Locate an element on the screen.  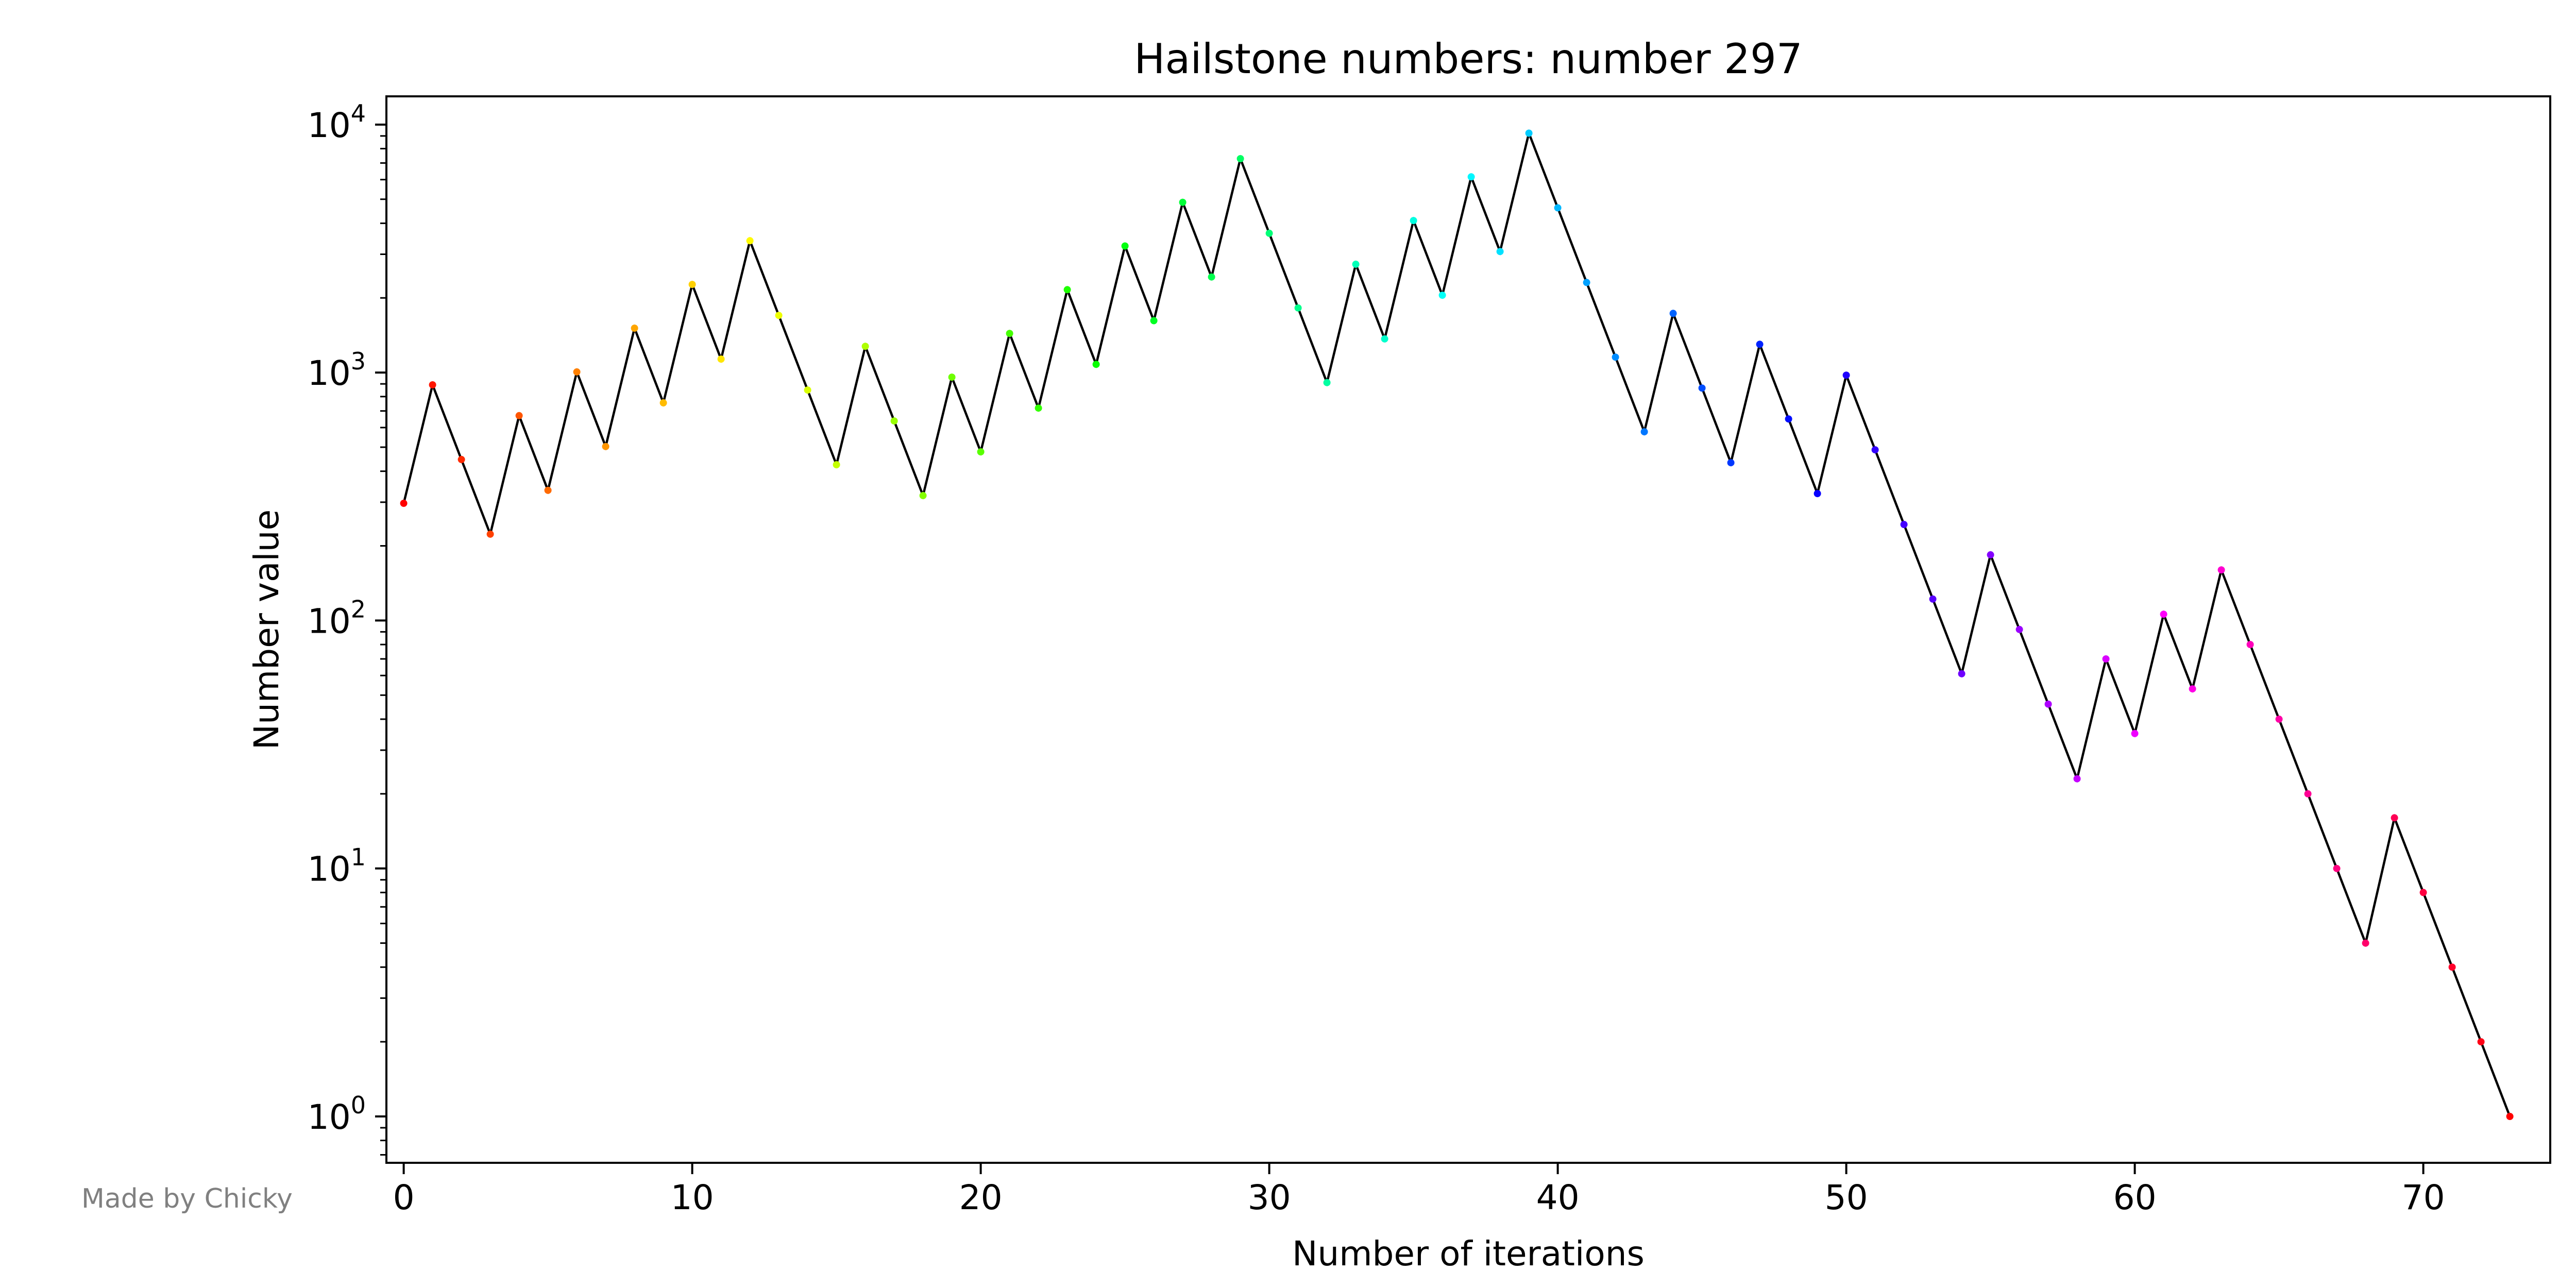
x-tick-label: 60 is located at coordinates (2135, 1197).